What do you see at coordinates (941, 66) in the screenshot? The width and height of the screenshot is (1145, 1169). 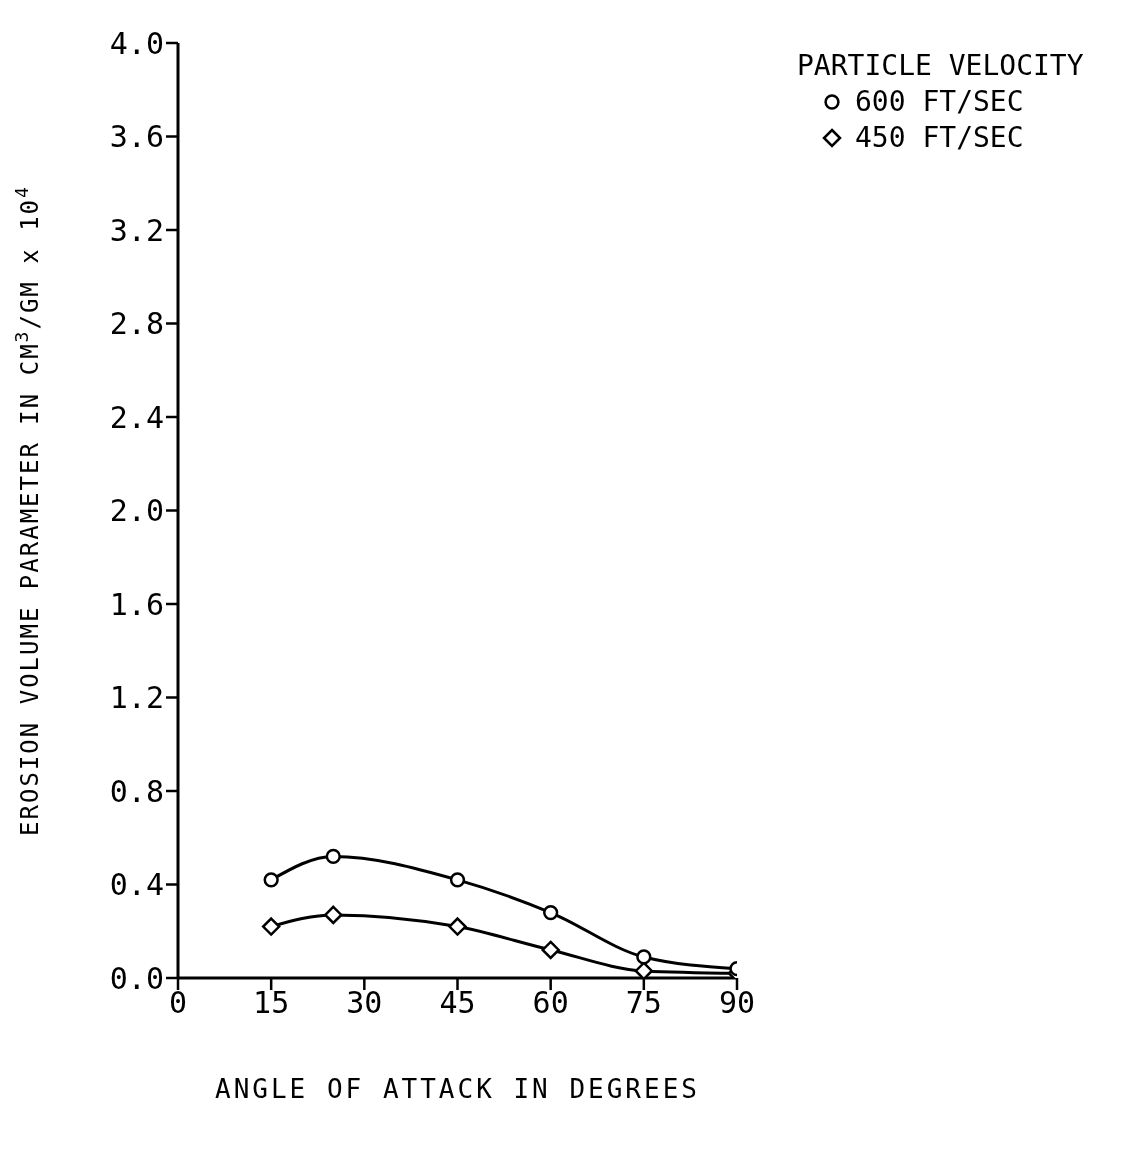 I see `legend-title: PARTICLE VELOCITY` at bounding box center [941, 66].